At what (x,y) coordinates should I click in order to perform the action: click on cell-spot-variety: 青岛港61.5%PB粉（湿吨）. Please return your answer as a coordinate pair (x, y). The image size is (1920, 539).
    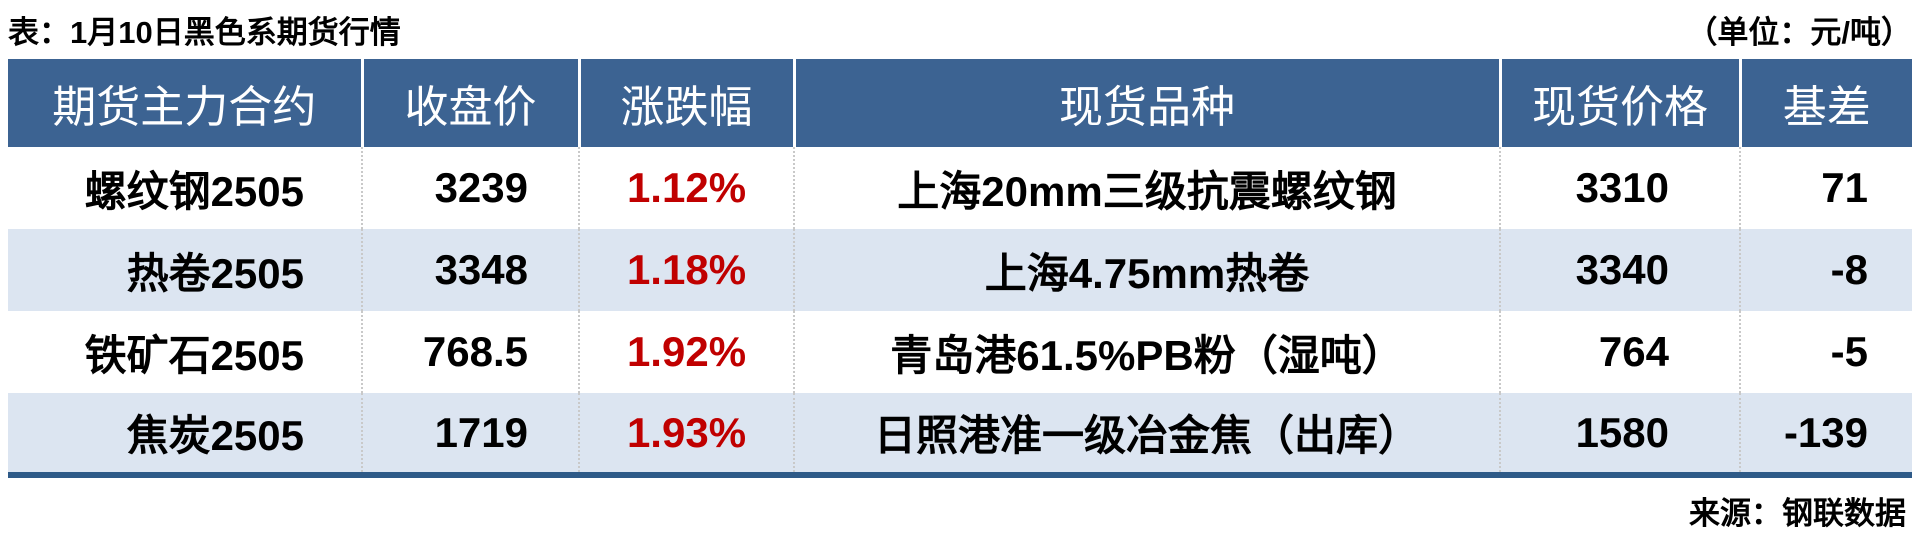
    Looking at the image, I should click on (1147, 352).